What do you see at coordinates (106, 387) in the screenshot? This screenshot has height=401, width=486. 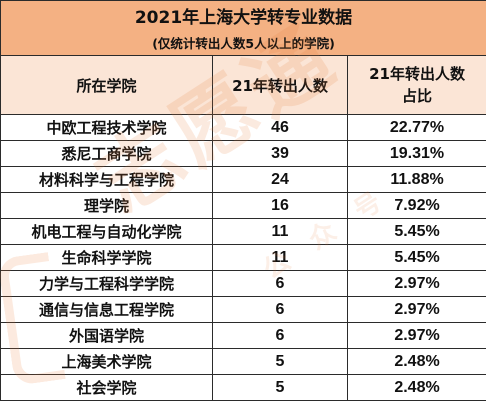 I see `cell-school: 社会学院` at bounding box center [106, 387].